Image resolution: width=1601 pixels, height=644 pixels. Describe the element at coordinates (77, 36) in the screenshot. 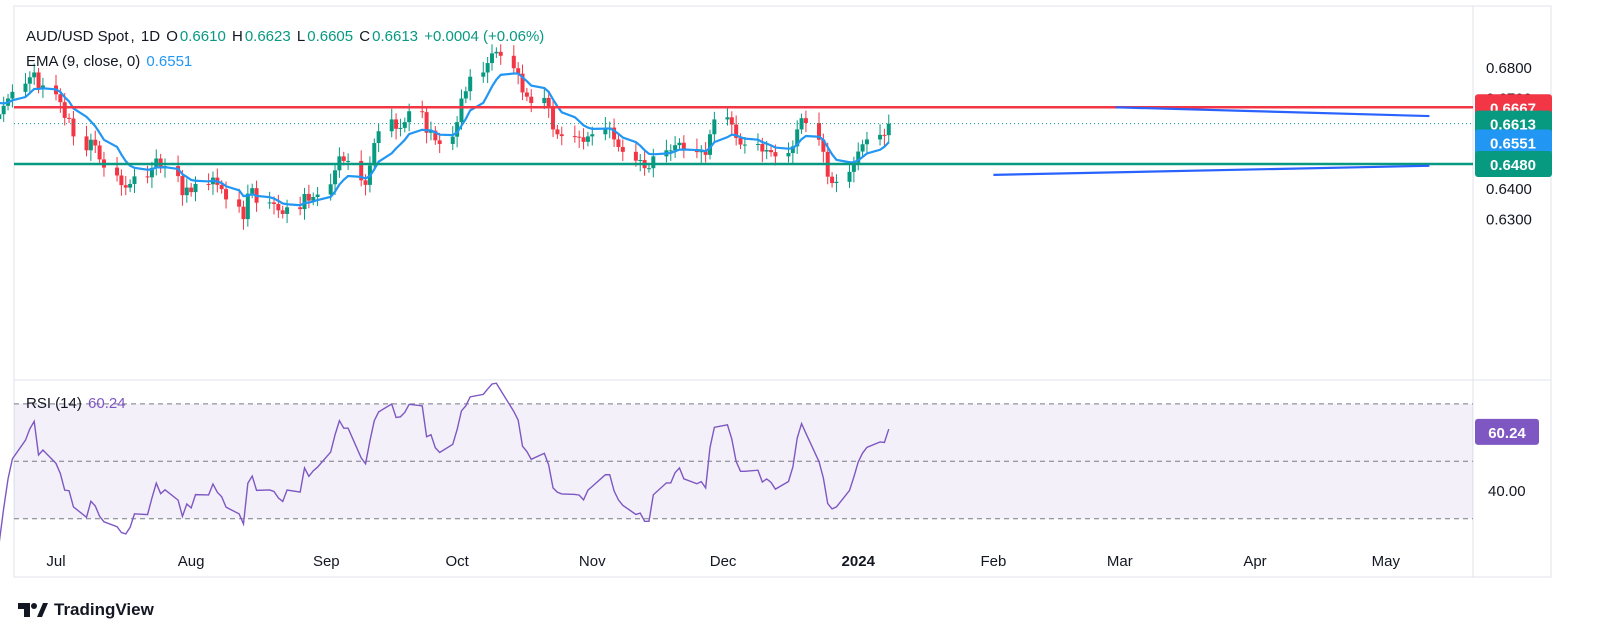

I see `symbol-label: AUD/USD Spot` at that location.